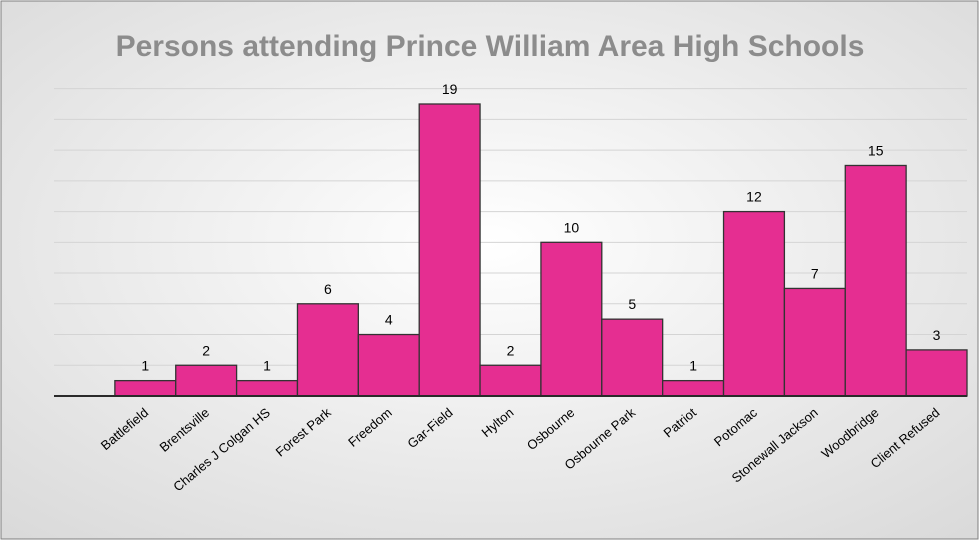 The height and width of the screenshot is (540, 979). I want to click on bar-charles-j-colgan-hs, so click(267, 388).